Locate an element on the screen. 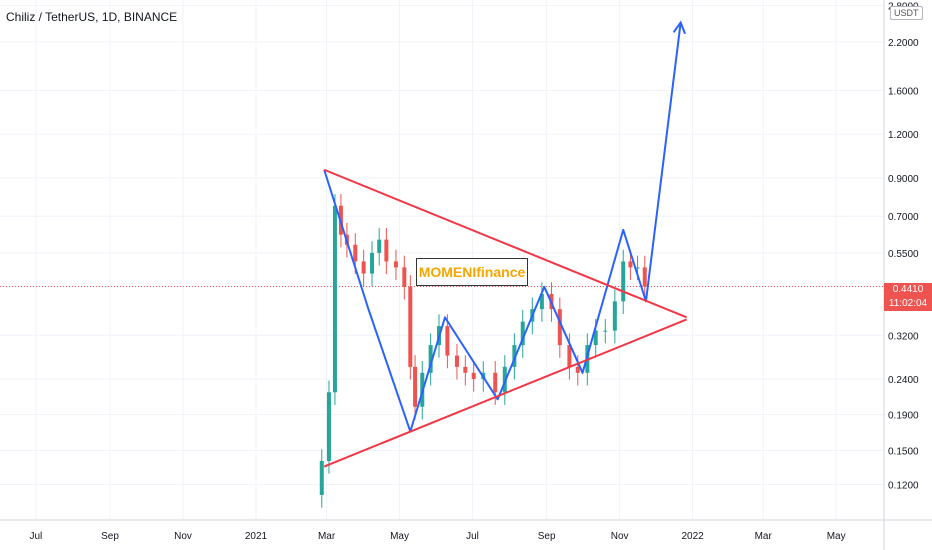 This screenshot has height=550, width=932. y-tick-label: 0.7000 is located at coordinates (903, 217).